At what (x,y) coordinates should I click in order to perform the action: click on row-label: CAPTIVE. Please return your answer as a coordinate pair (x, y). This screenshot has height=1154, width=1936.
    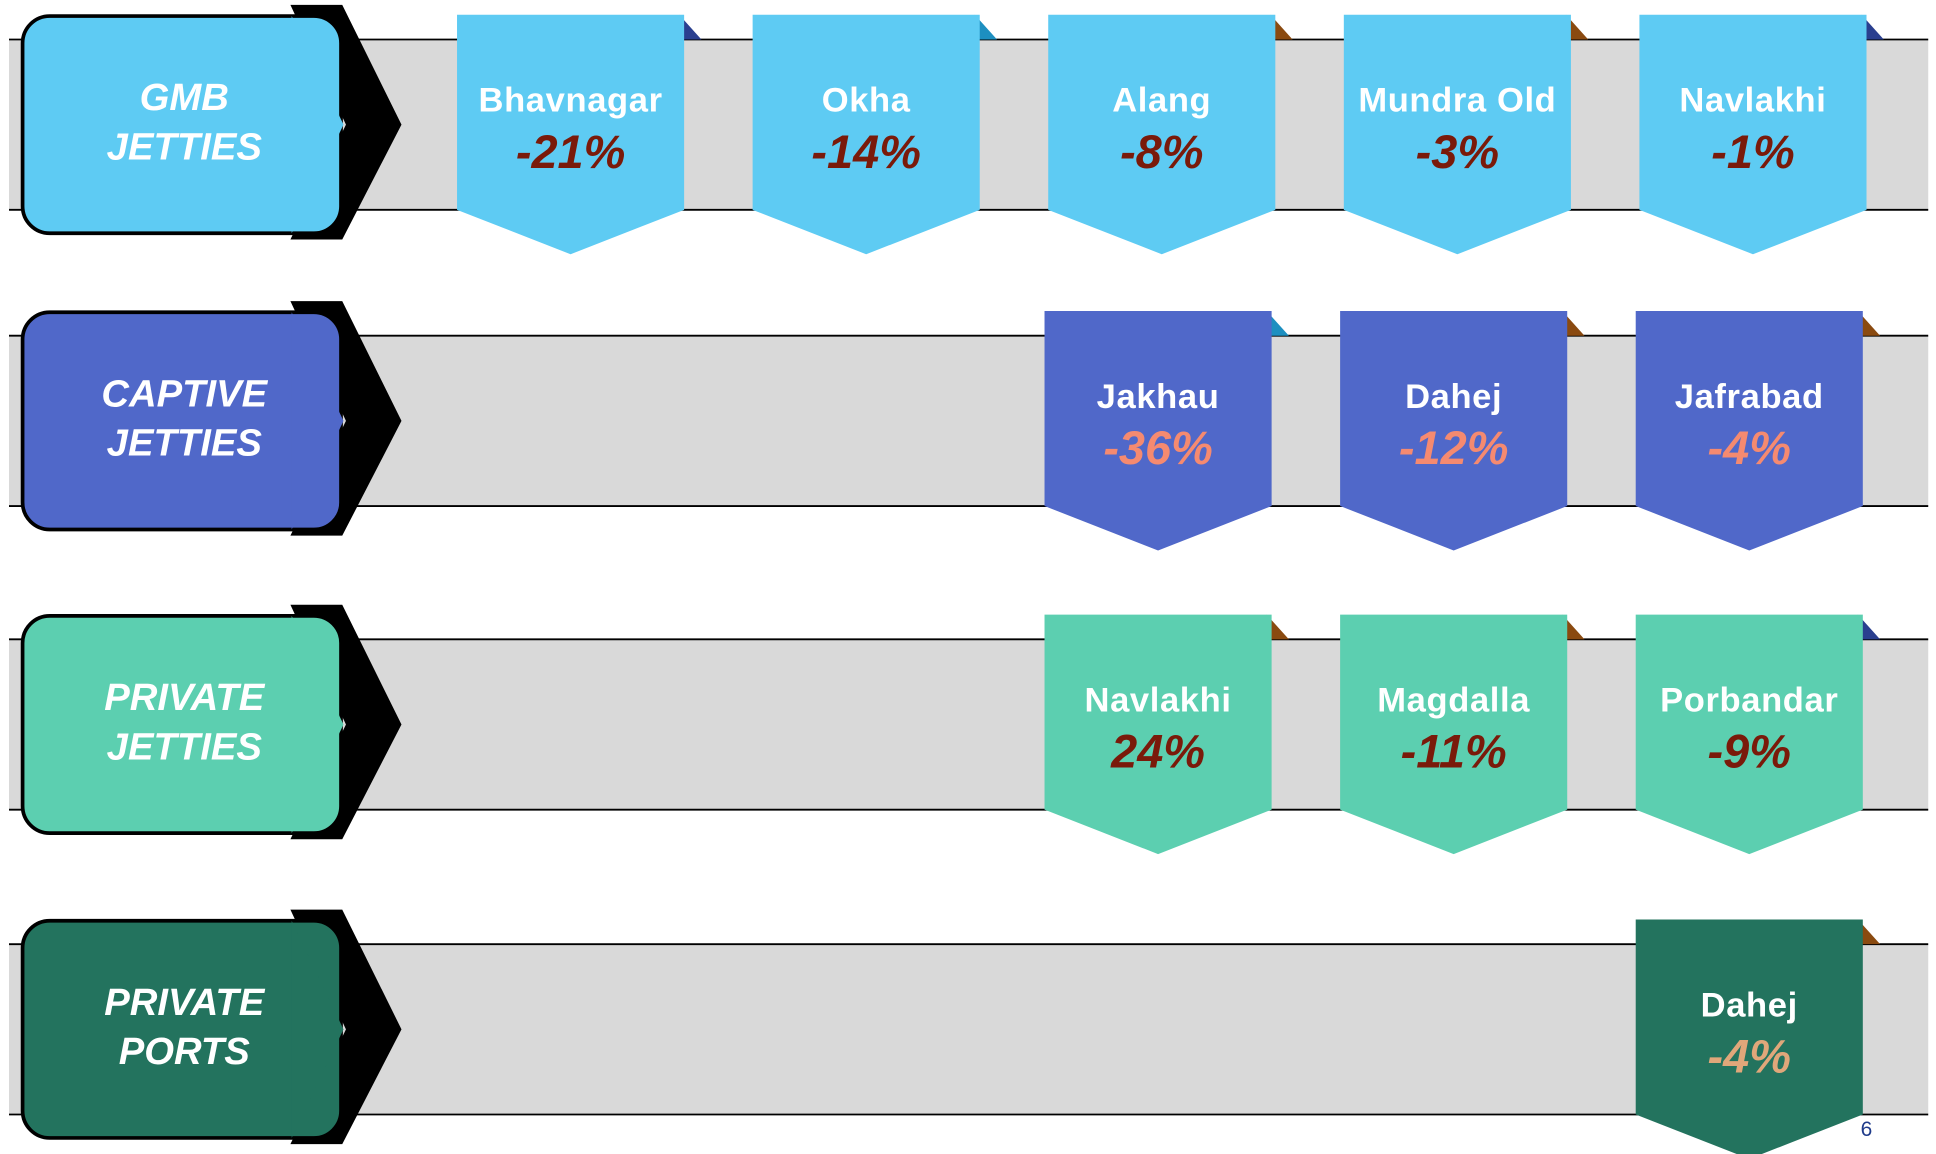
    Looking at the image, I should click on (184, 393).